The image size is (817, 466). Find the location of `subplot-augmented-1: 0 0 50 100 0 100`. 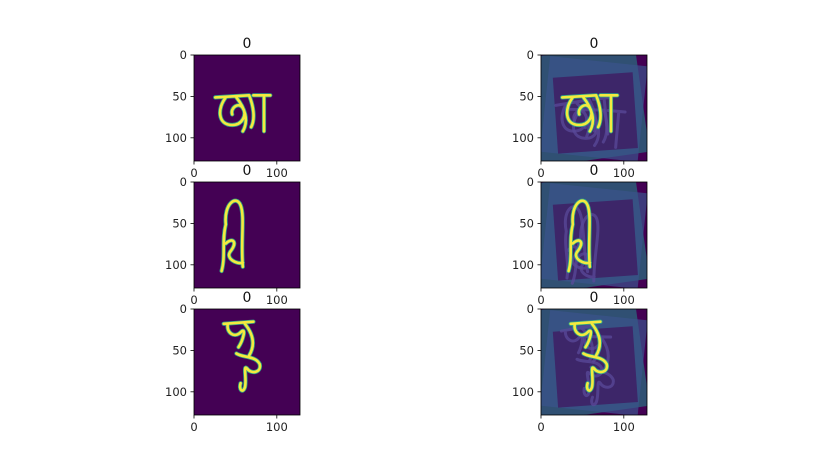

subplot-augmented-1: 0 0 50 100 0 100 is located at coordinates (580, 108).